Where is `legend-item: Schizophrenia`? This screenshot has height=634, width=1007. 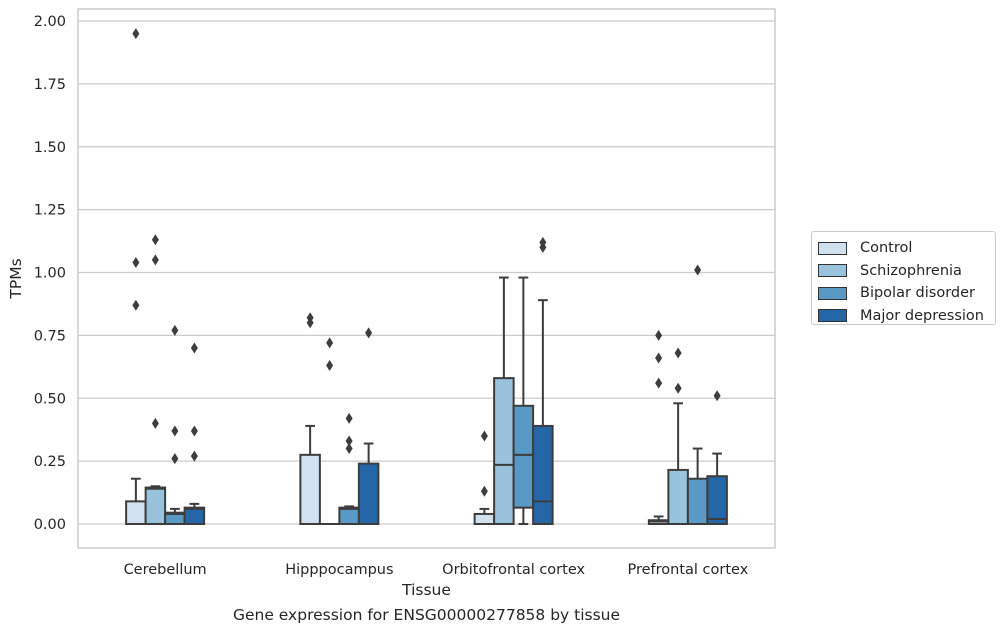 legend-item: Schizophrenia is located at coordinates (906, 271).